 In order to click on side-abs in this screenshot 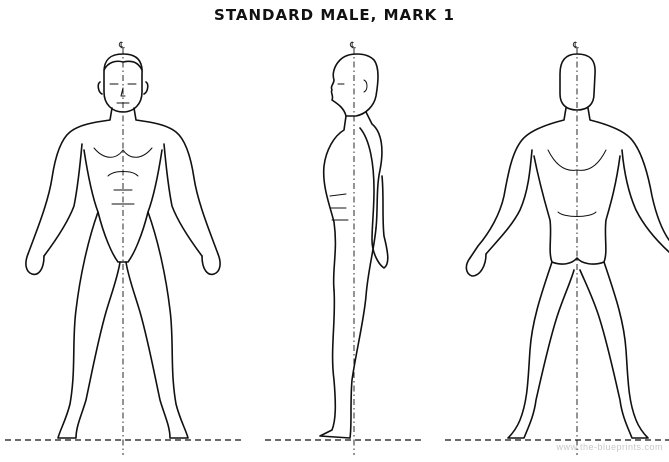, I will do `click(339, 207)`.